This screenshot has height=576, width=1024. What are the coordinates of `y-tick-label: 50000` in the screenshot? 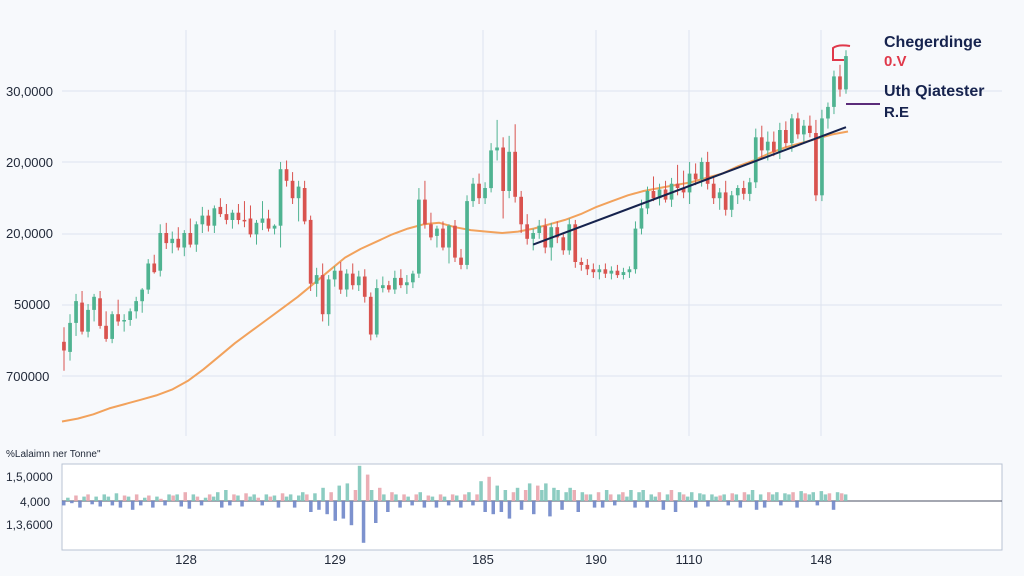 It's located at (32, 304).